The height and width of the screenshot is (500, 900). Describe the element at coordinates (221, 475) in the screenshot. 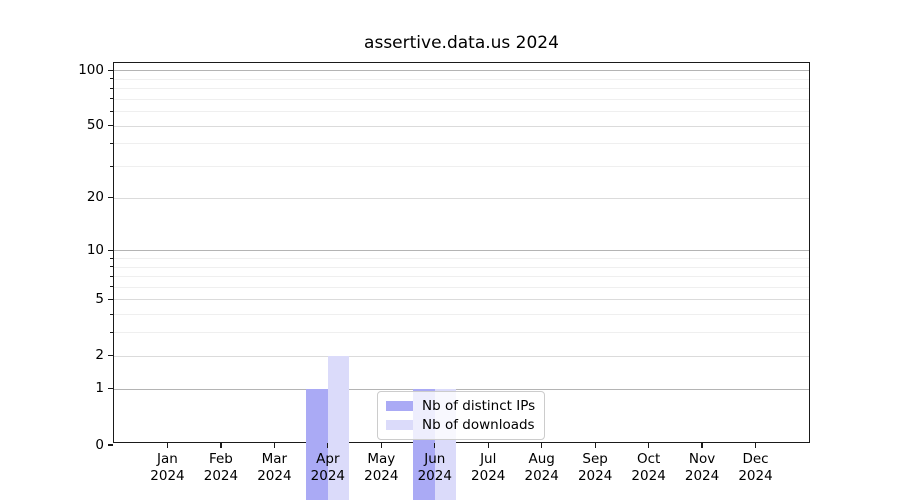

I see `x-tick-year-Feb: 2024` at that location.